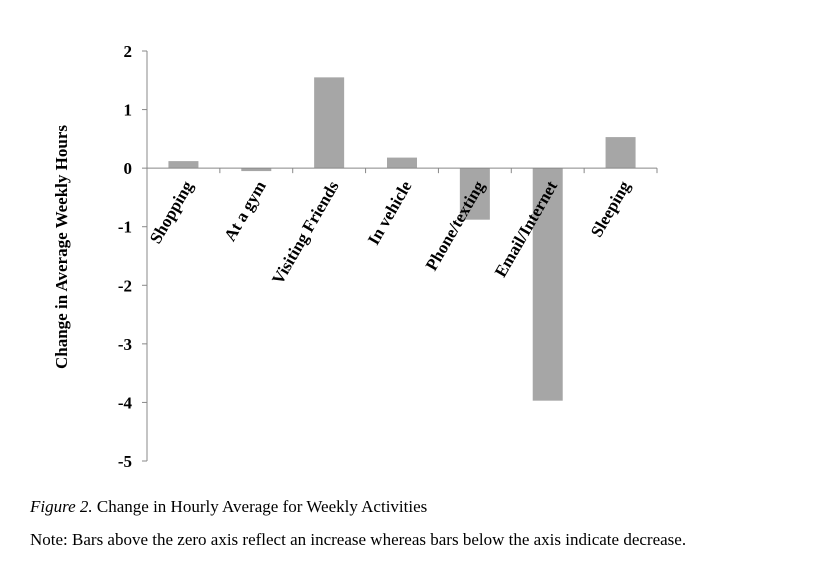  I want to click on y-tick-label: -4, so click(125, 402).